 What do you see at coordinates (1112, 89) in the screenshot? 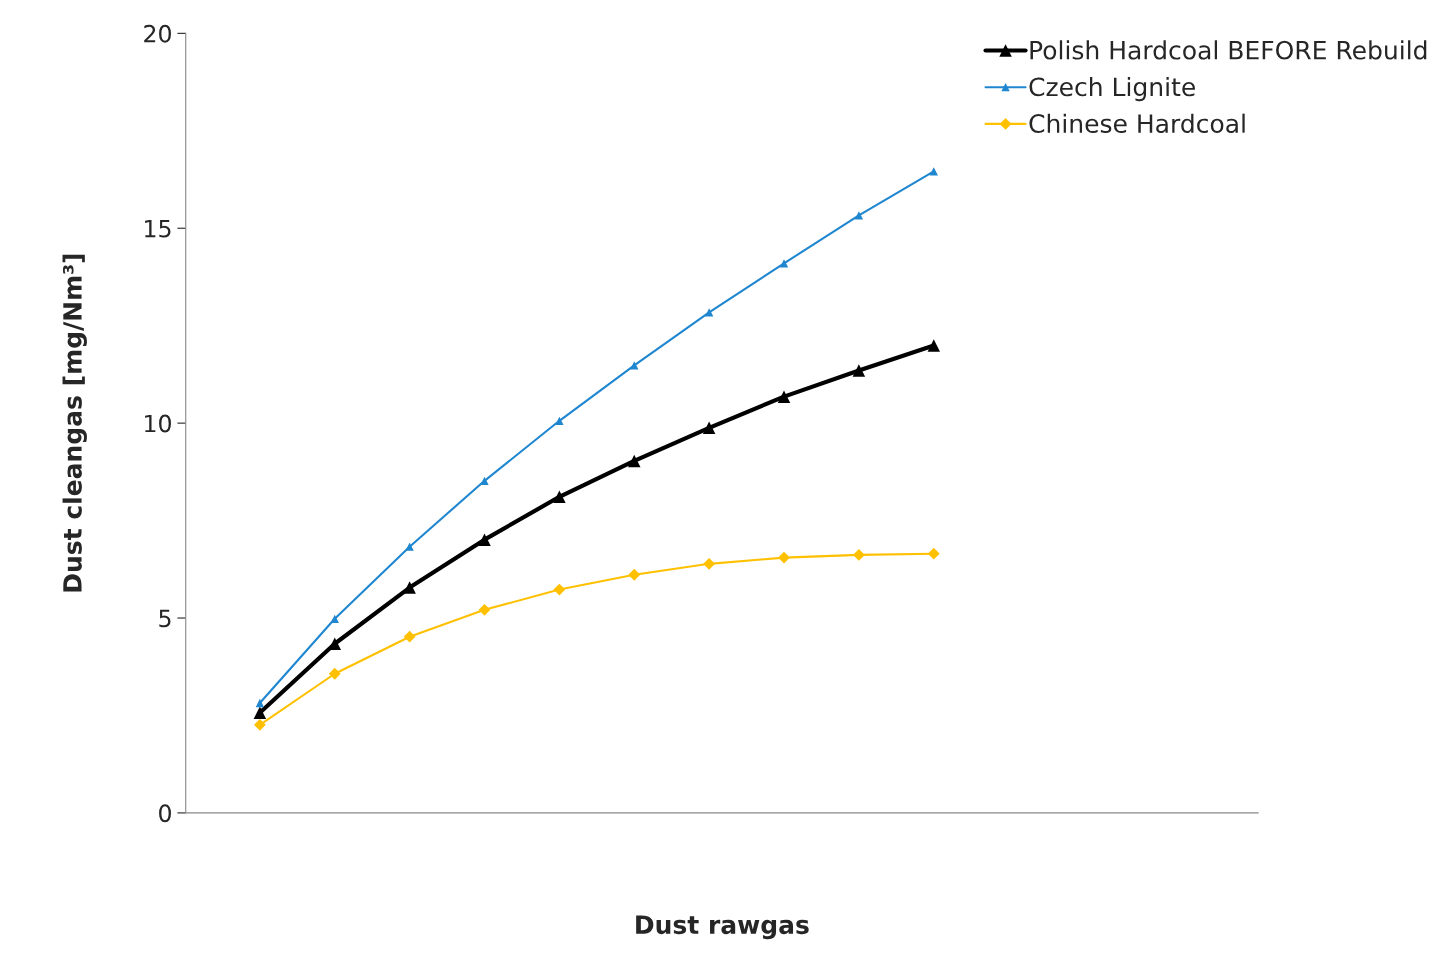
I see `legend-label: Czech Lignite` at bounding box center [1112, 89].